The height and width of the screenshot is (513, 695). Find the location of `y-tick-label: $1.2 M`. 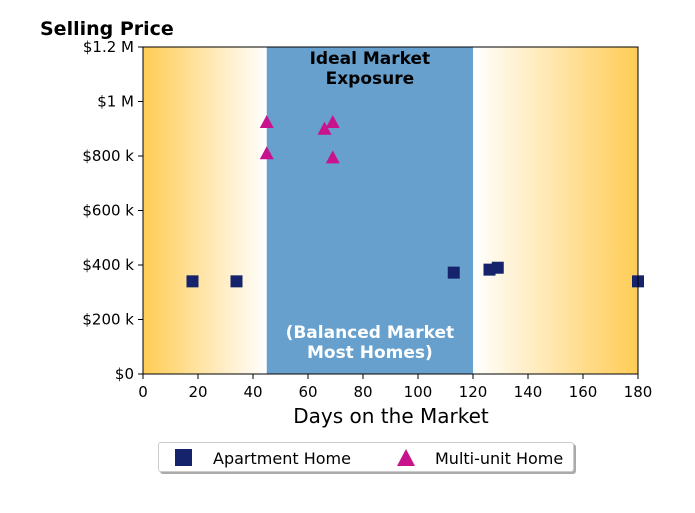

y-tick-label: $1.2 M is located at coordinates (108, 47).